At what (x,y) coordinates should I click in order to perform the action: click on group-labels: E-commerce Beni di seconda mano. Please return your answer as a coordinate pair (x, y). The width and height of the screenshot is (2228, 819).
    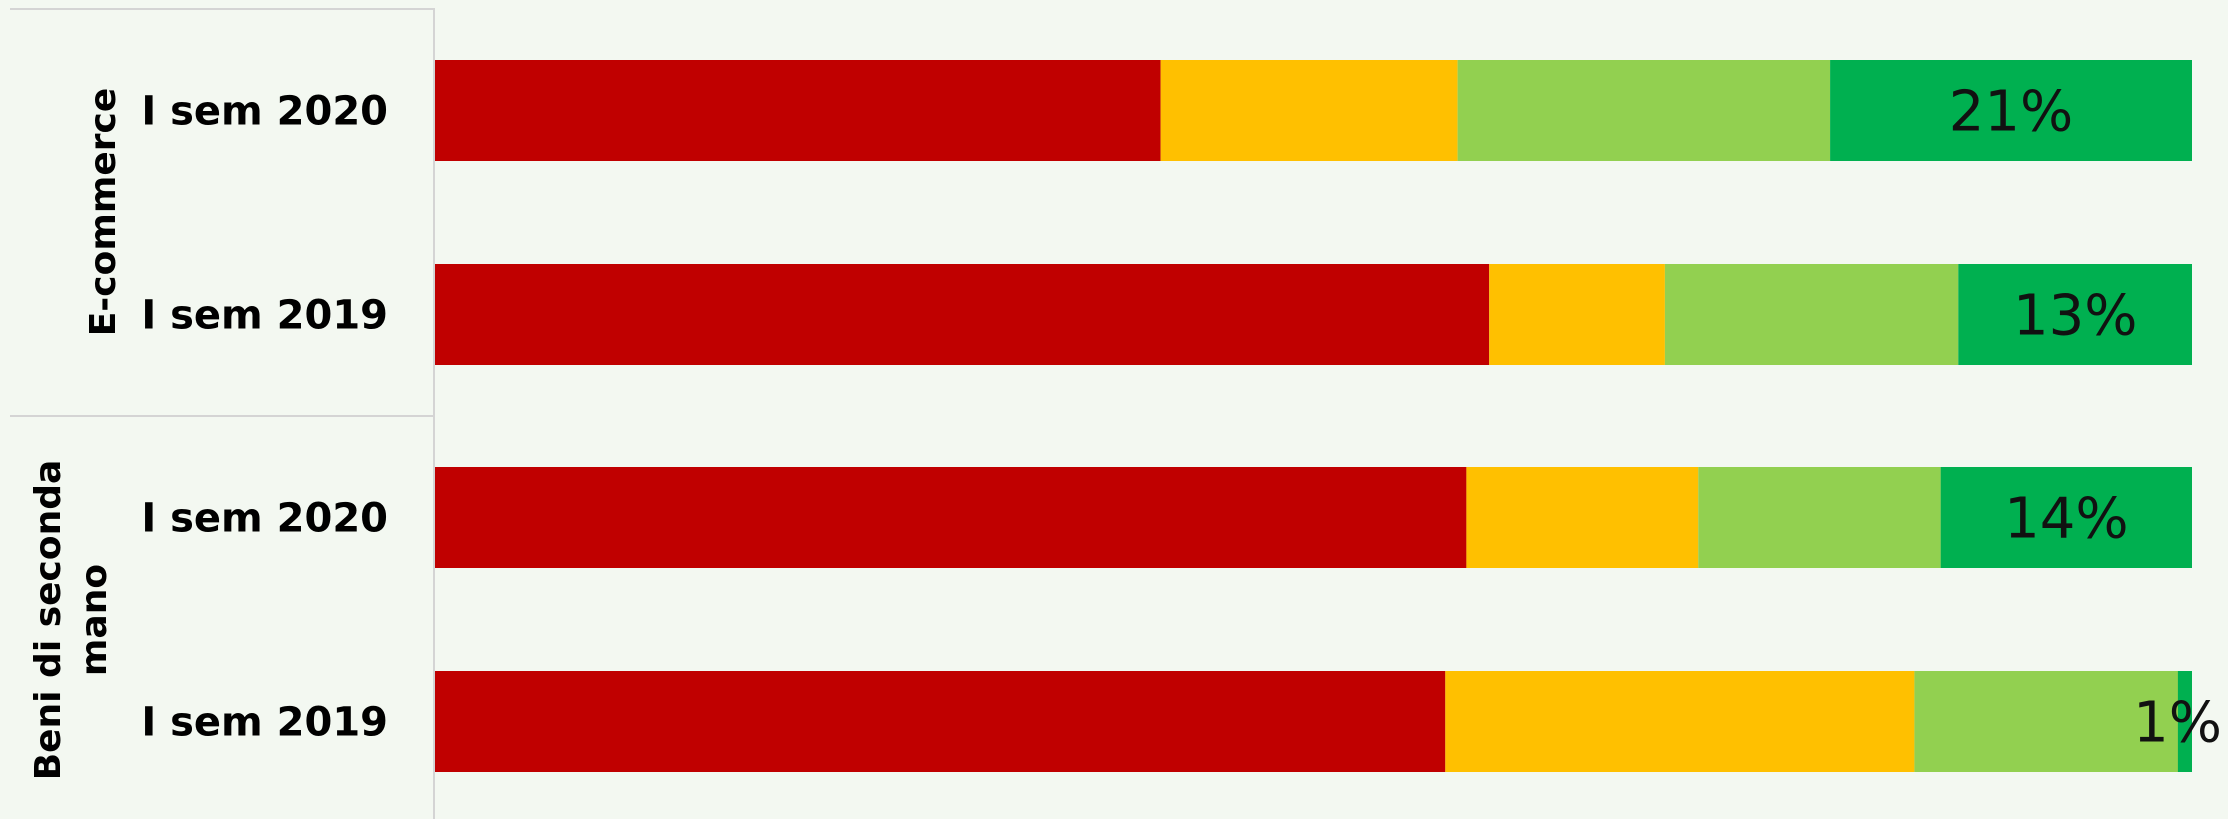
    Looking at the image, I should click on (76, 434).